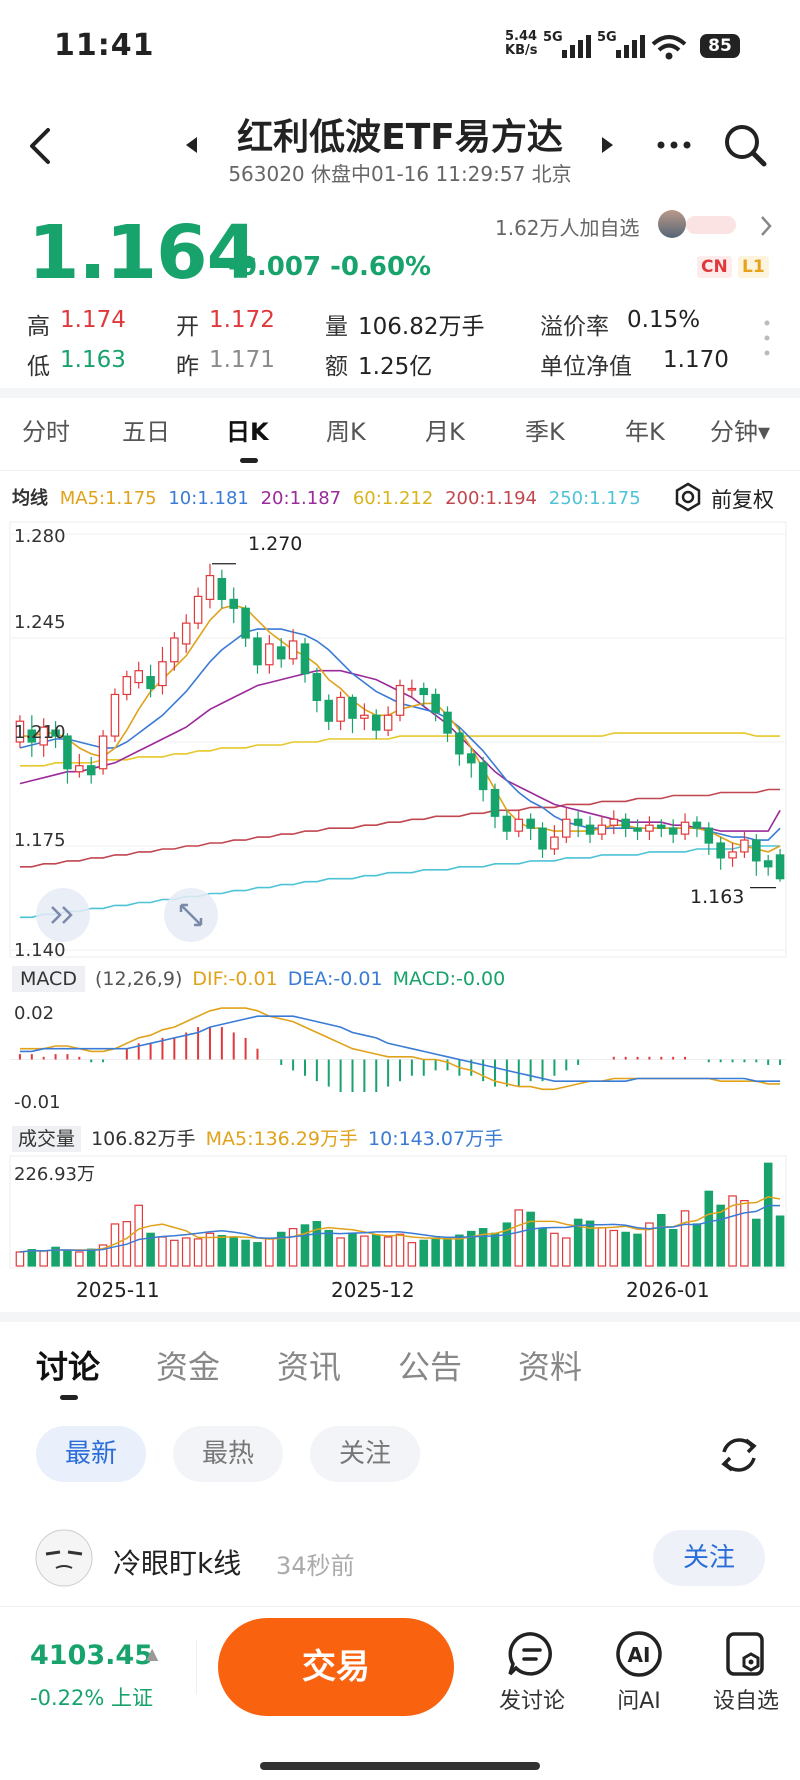 The height and width of the screenshot is (1780, 800). Describe the element at coordinates (531, 1701) in the screenshot. I see `post-discussion-label: 发讨论` at that location.